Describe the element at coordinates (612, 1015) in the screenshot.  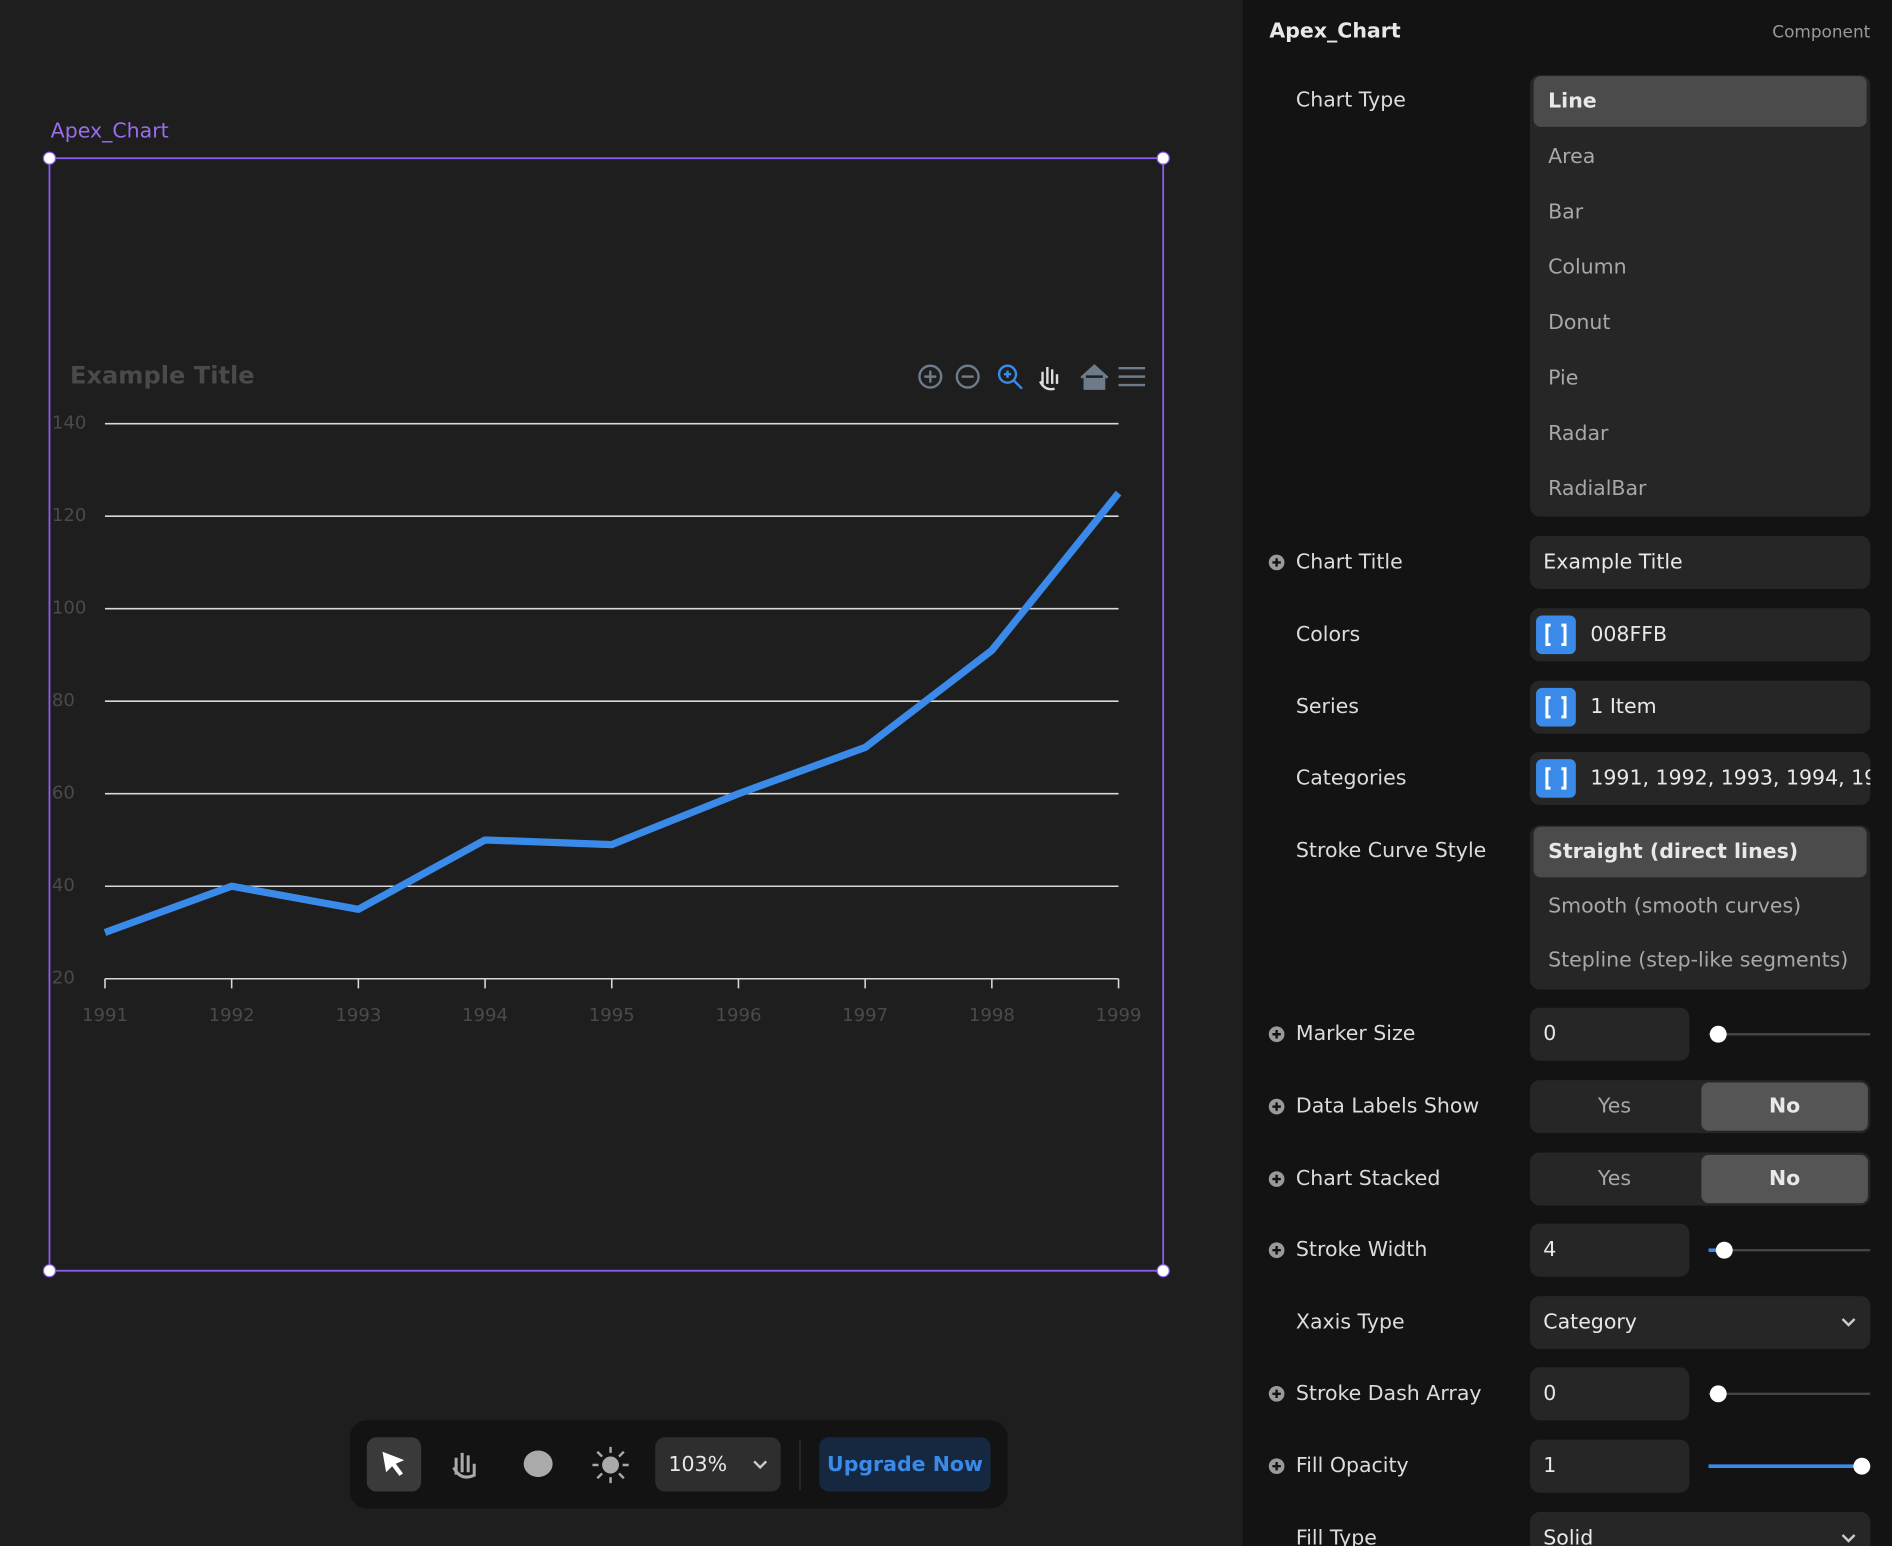
I see `x-tick-label: 1995` at that location.